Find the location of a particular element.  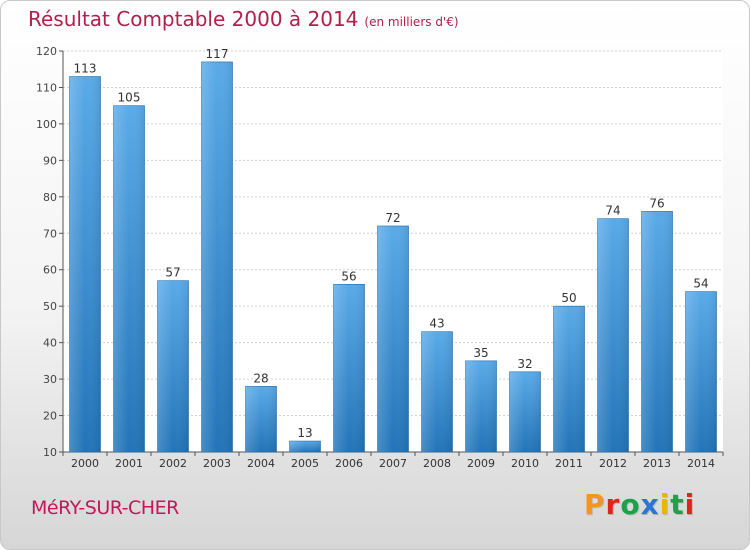

y-tick-label: 60 is located at coordinates (50, 270).